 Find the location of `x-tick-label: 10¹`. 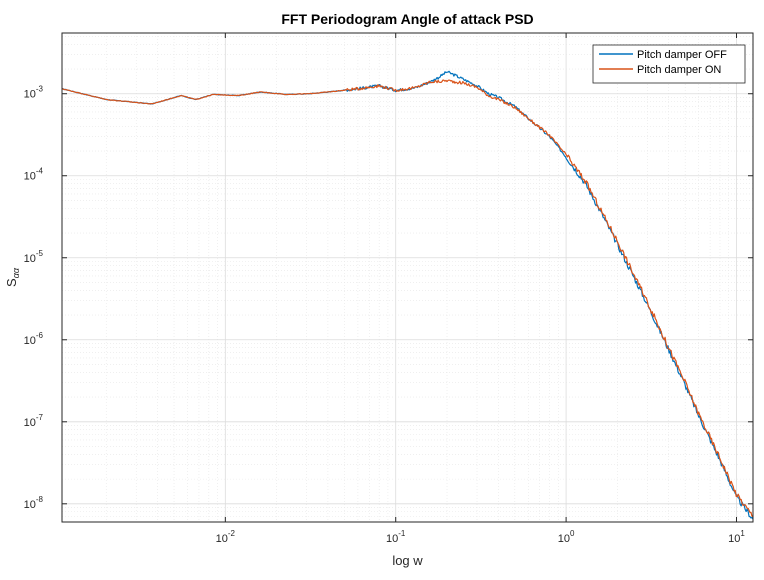

x-tick-label: 10¹ is located at coordinates (736, 537).